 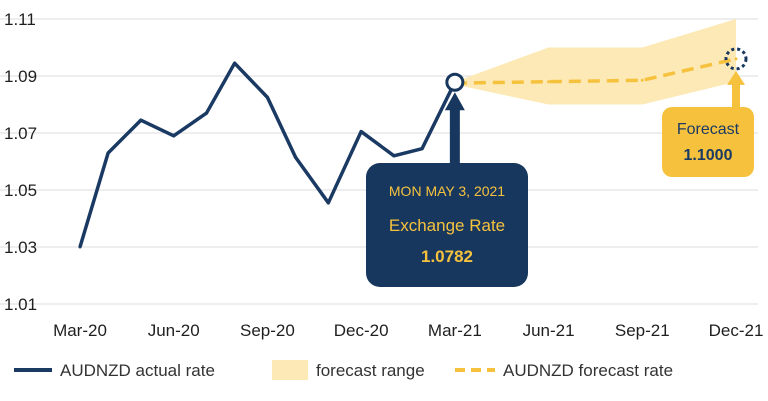 What do you see at coordinates (174, 330) in the screenshot?
I see `x-tick-label: Jun-20` at bounding box center [174, 330].